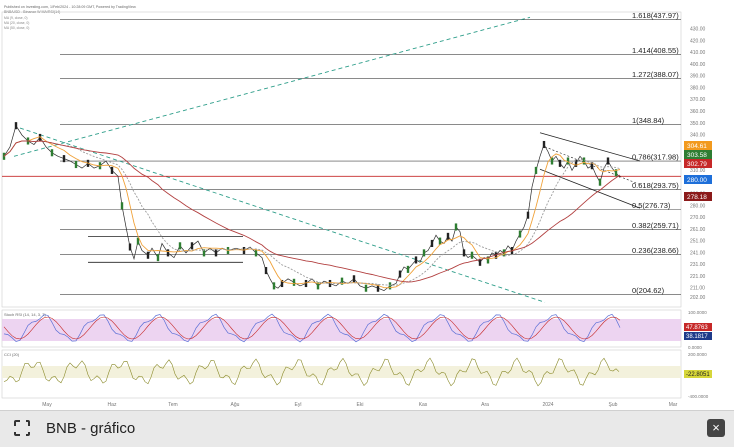  What do you see at coordinates (16, 28) in the screenshot?
I see `header-legend-2: MA (50, close, 0)` at bounding box center [16, 28].